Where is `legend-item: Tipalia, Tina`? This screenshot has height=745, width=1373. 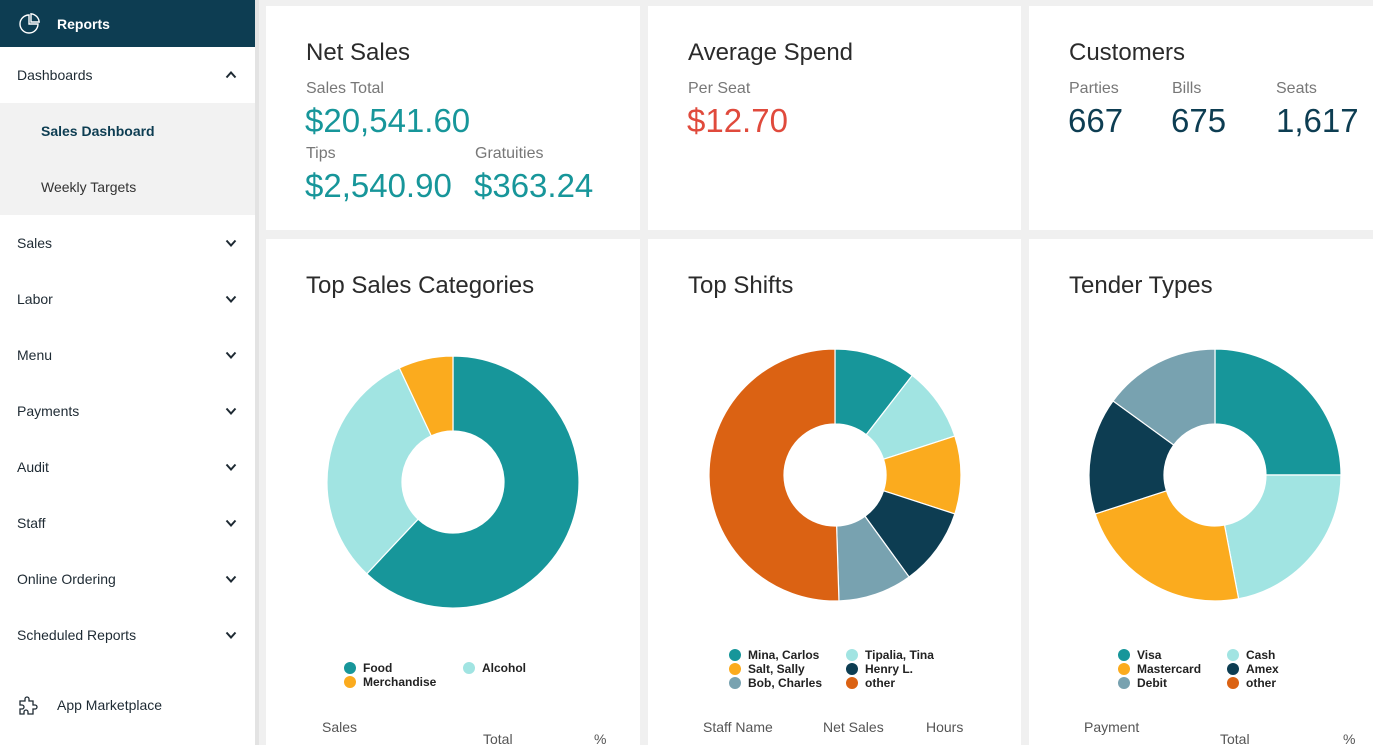
legend-item: Tipalia, Tina is located at coordinates (890, 655).